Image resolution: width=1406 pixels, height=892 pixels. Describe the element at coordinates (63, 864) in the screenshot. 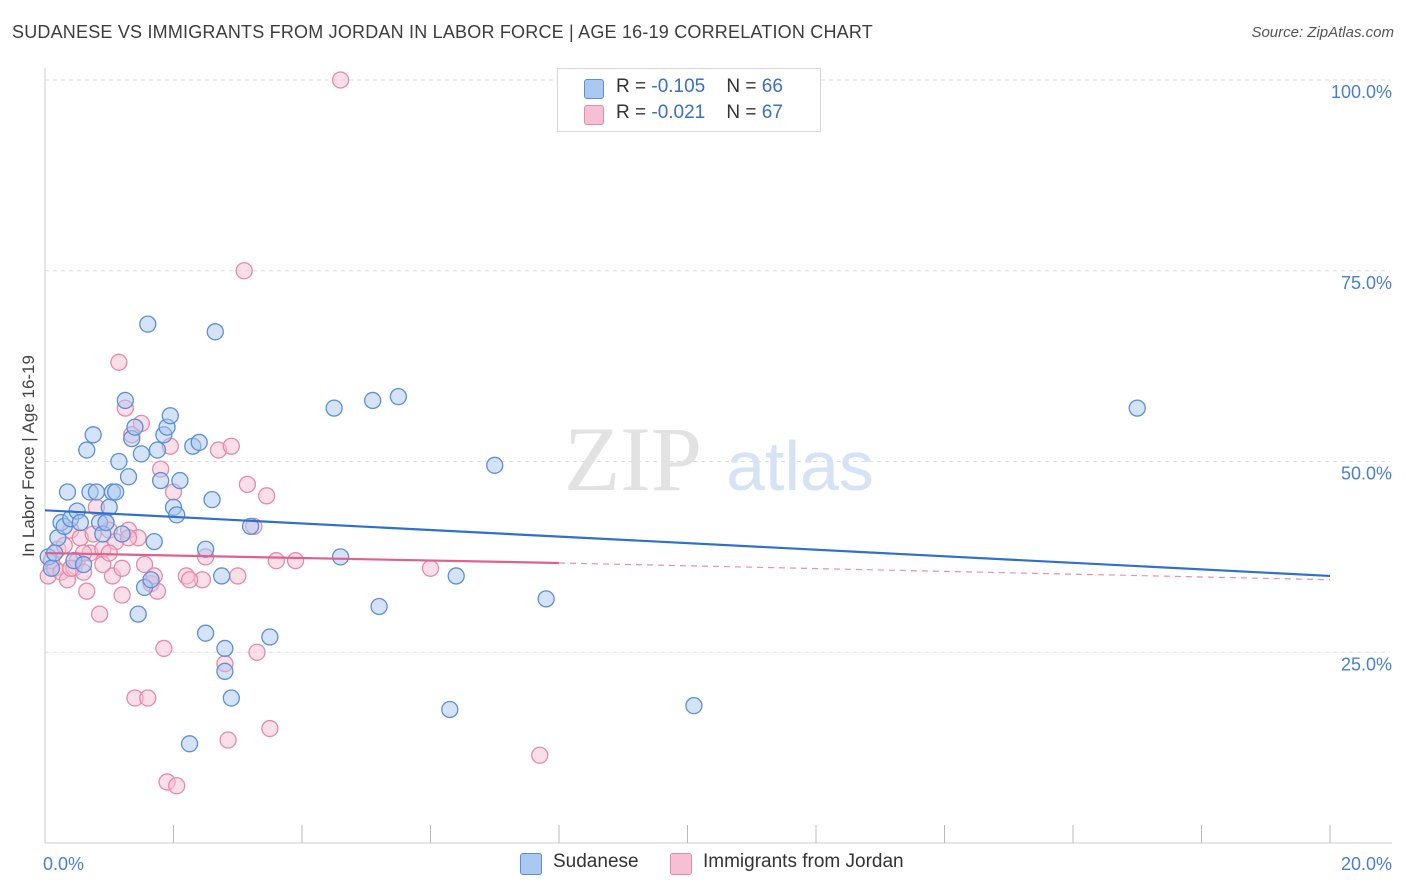

I see `x-tick-label: 0.0%` at that location.